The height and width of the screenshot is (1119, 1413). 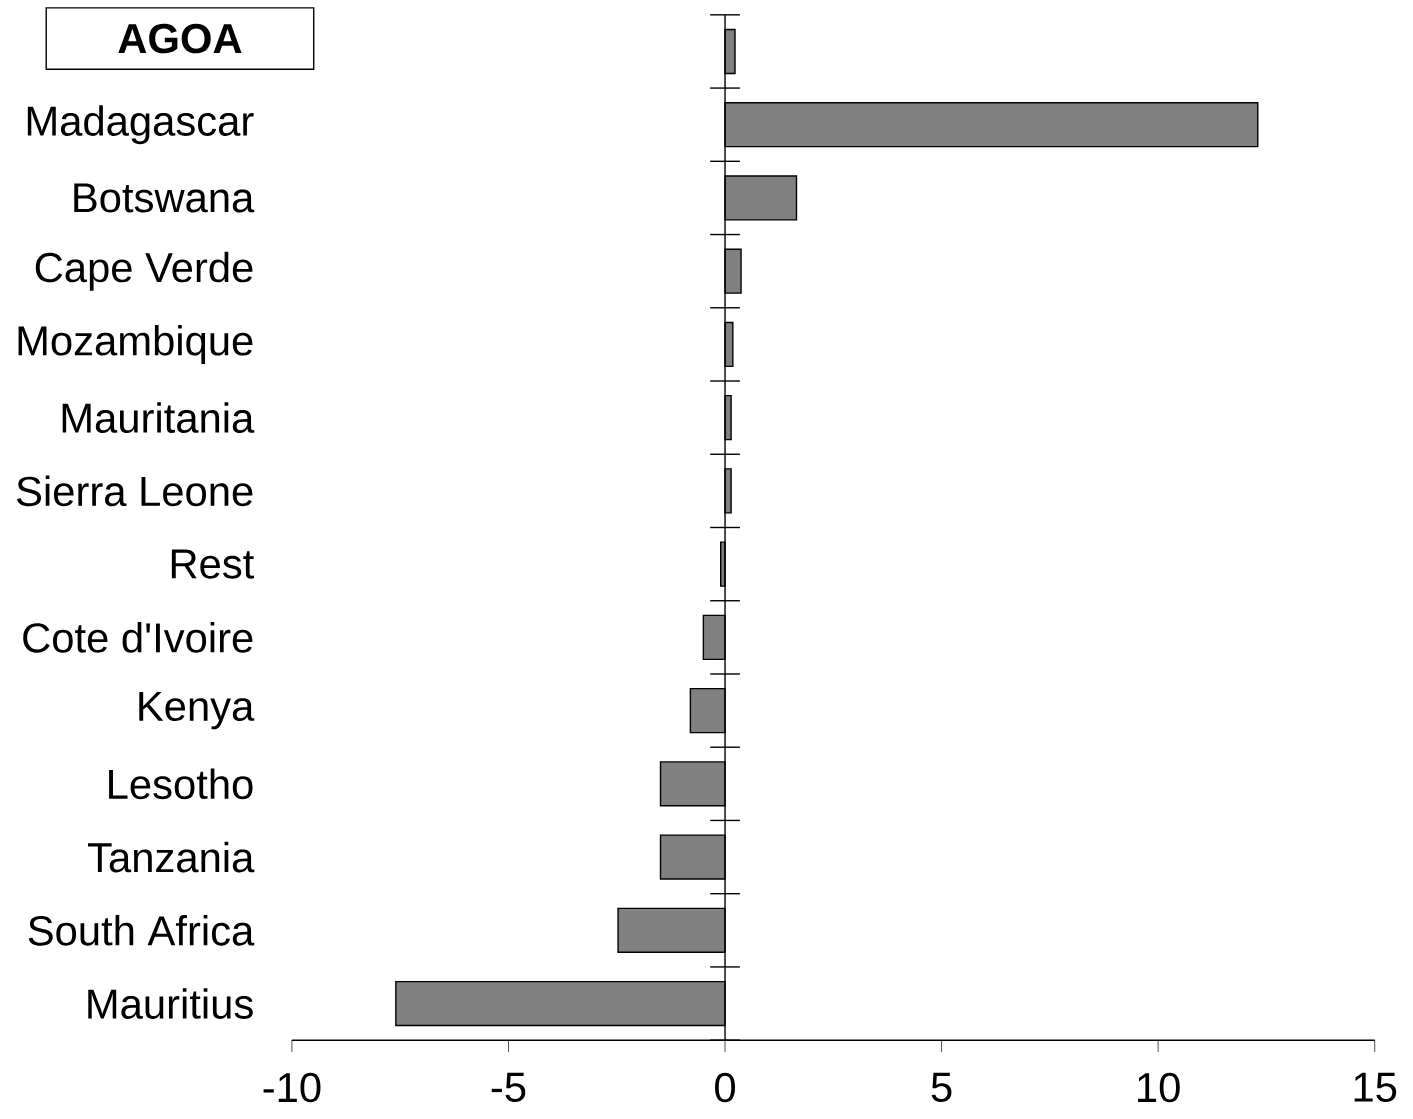 What do you see at coordinates (941, 1087) in the screenshot?
I see `x-tick-label: 5` at bounding box center [941, 1087].